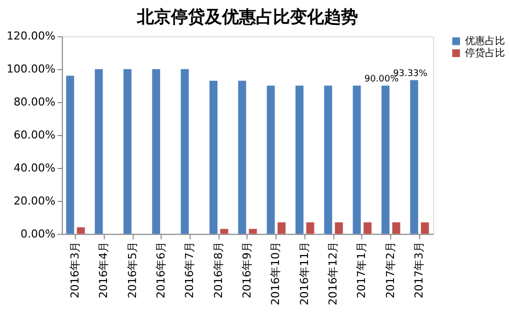  I want to click on y-tick-label: 0.00%, so click(38, 233).